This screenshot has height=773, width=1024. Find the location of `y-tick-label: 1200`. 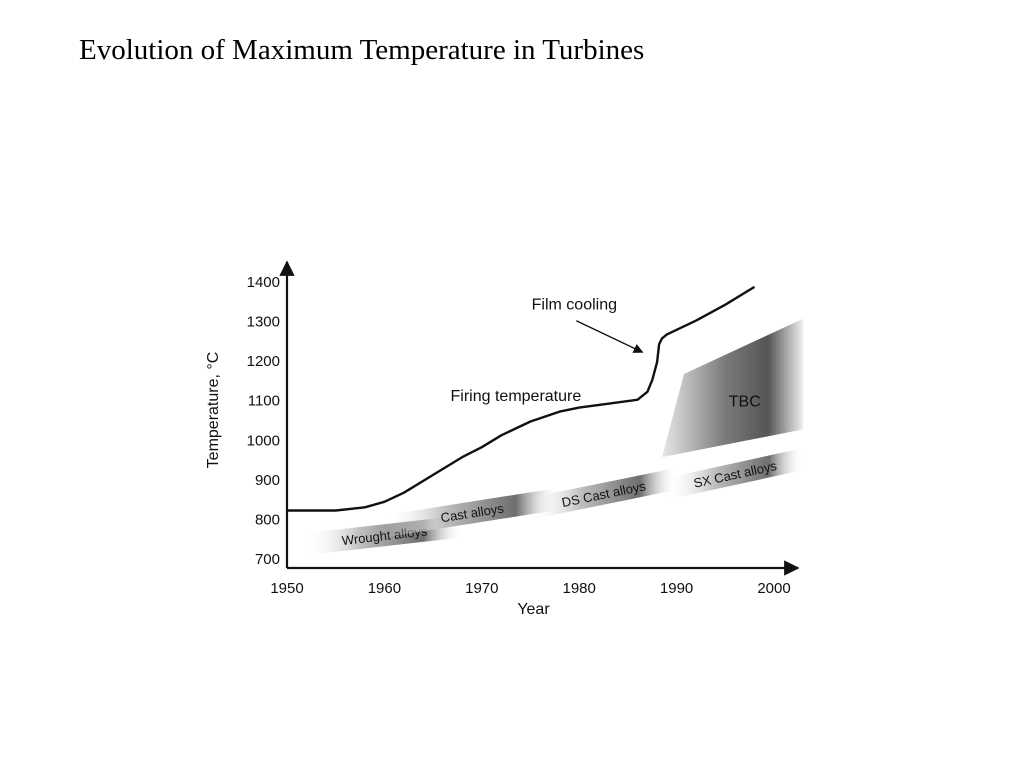

y-tick-label: 1200 is located at coordinates (263, 361).